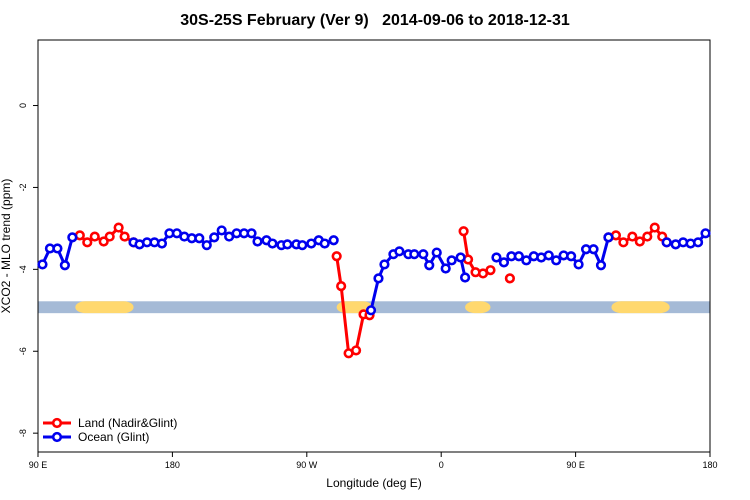  I want to click on y-tick-label: -4, so click(23, 269).